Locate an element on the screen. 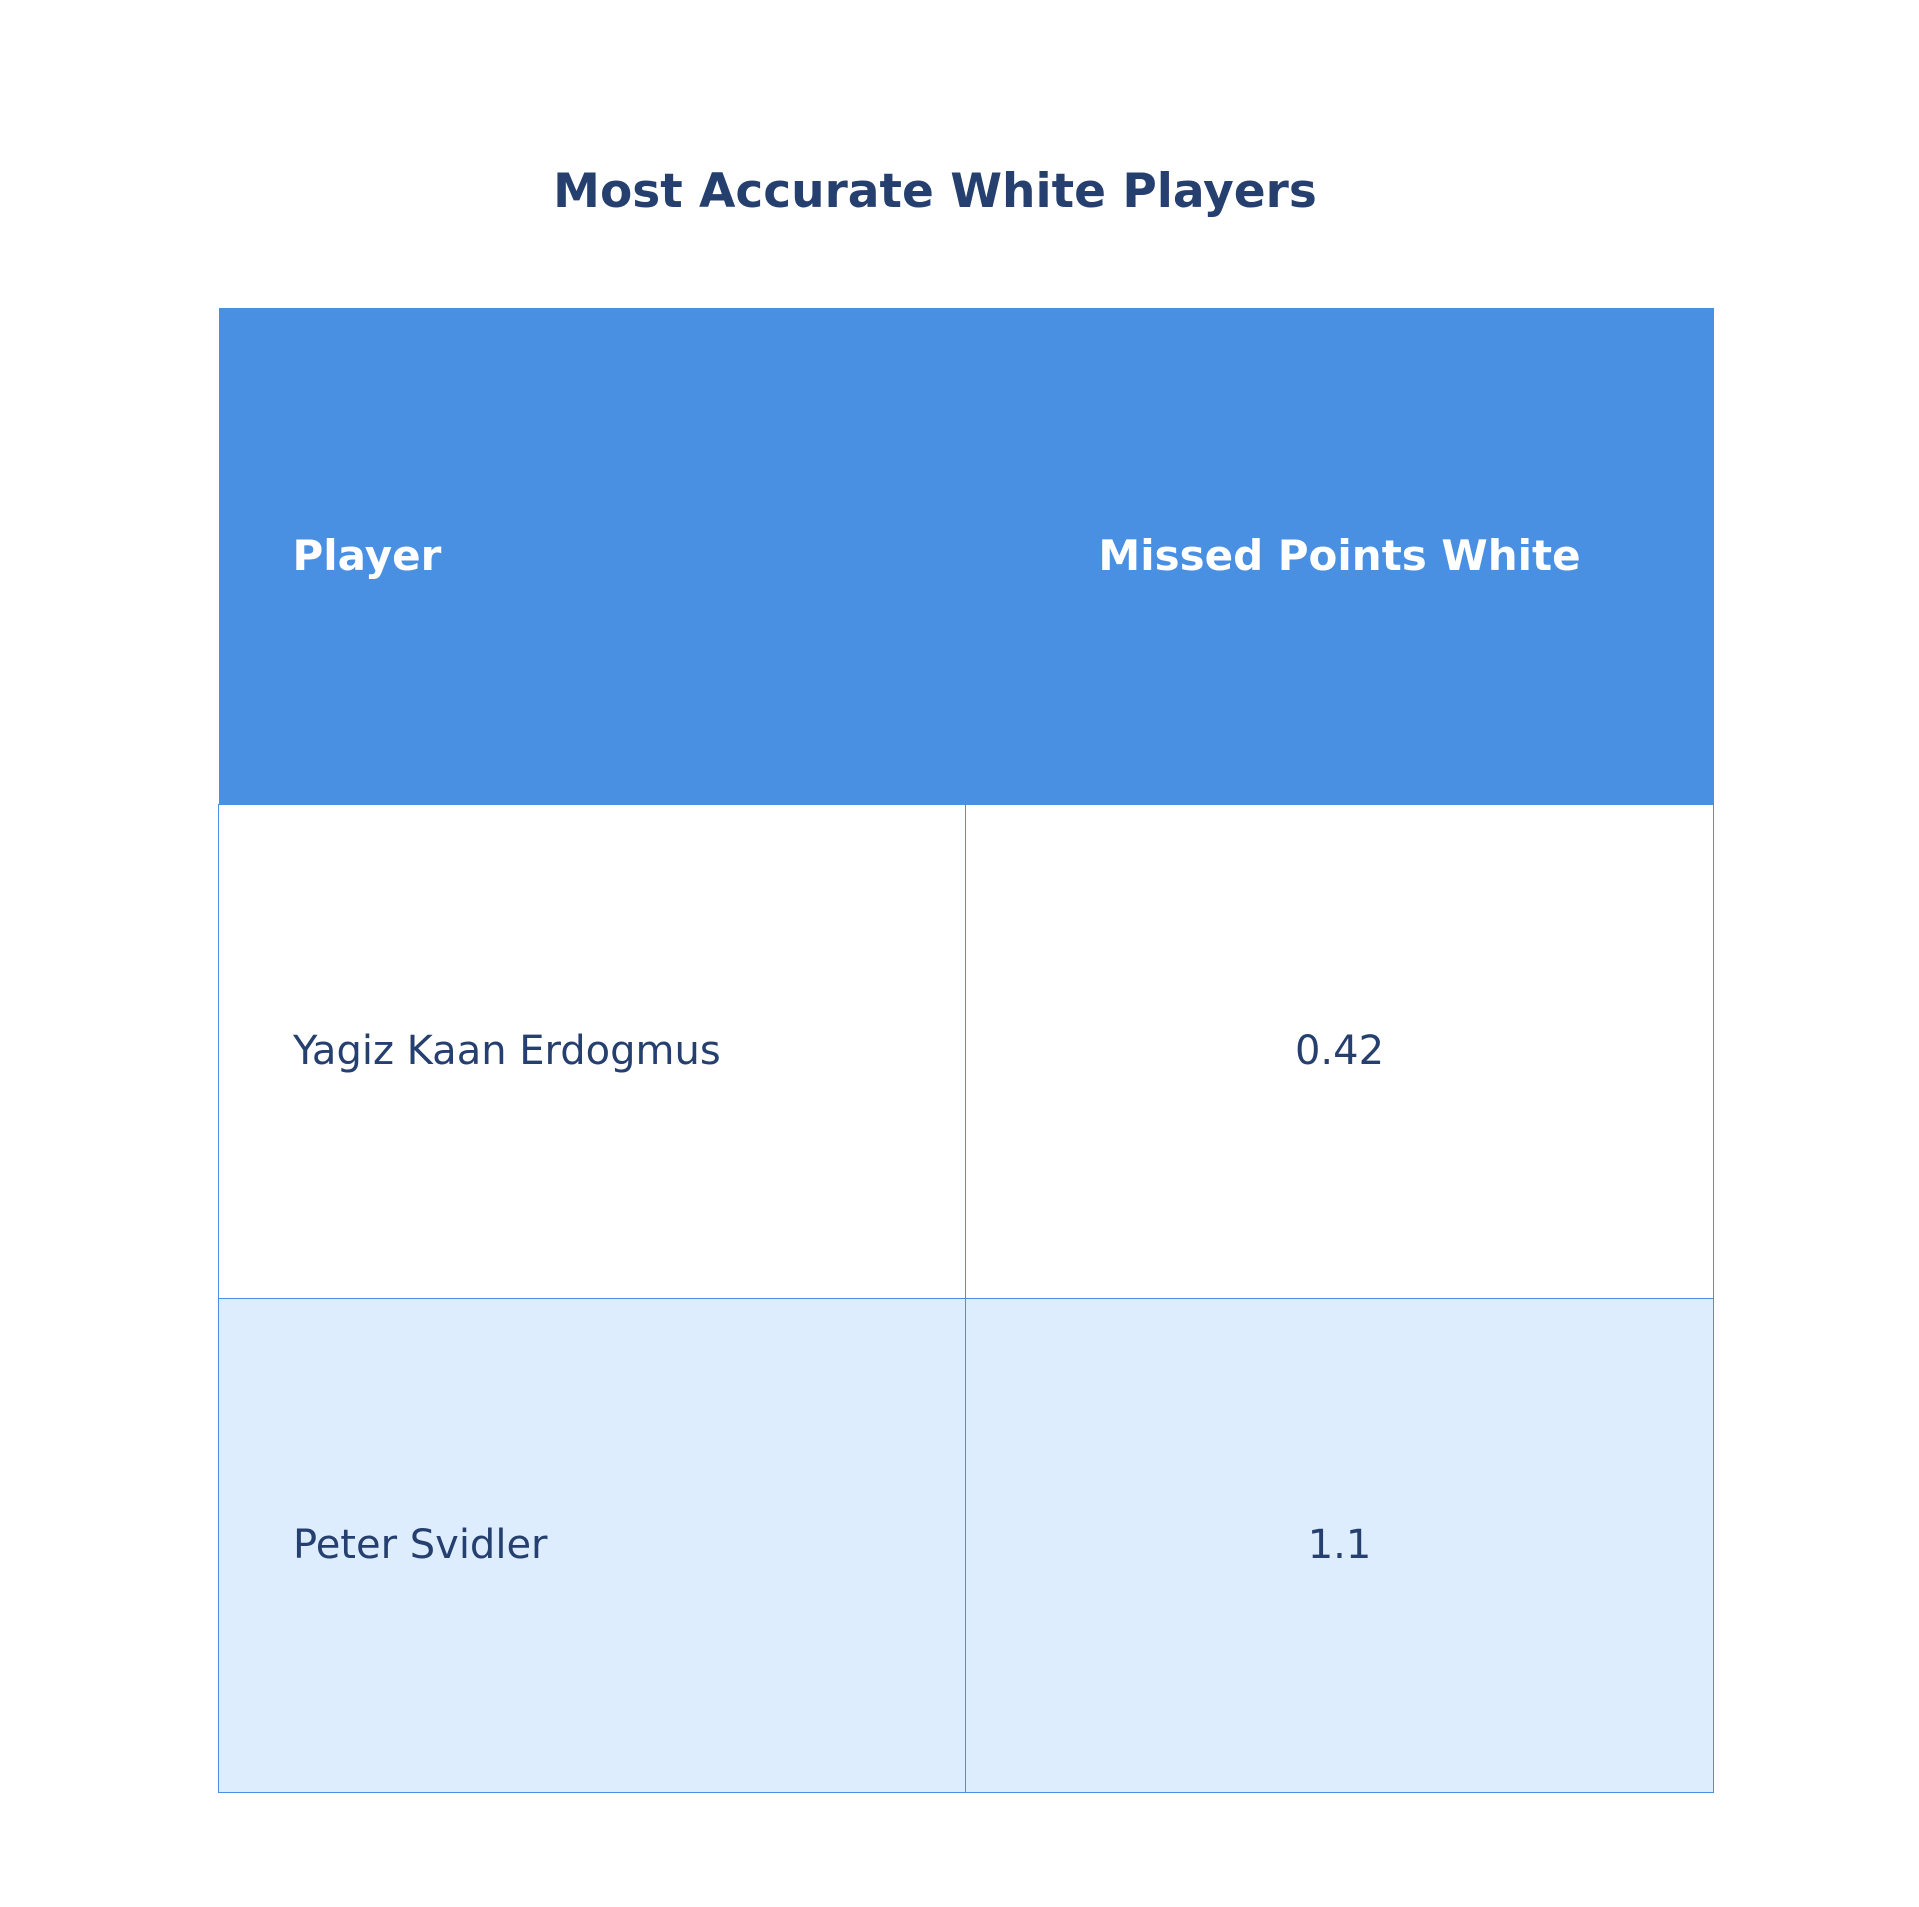 The height and width of the screenshot is (1907, 1919). column-header-missed-points-white: Missed Points White is located at coordinates (1339, 556).